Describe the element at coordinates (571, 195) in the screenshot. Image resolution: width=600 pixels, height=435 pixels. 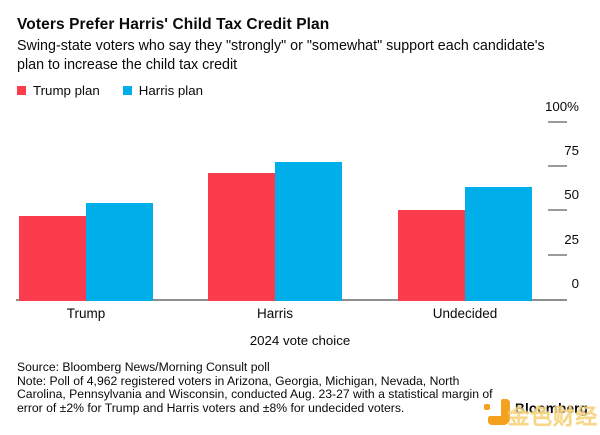
I see `y-axis-tick-label: 50` at that location.